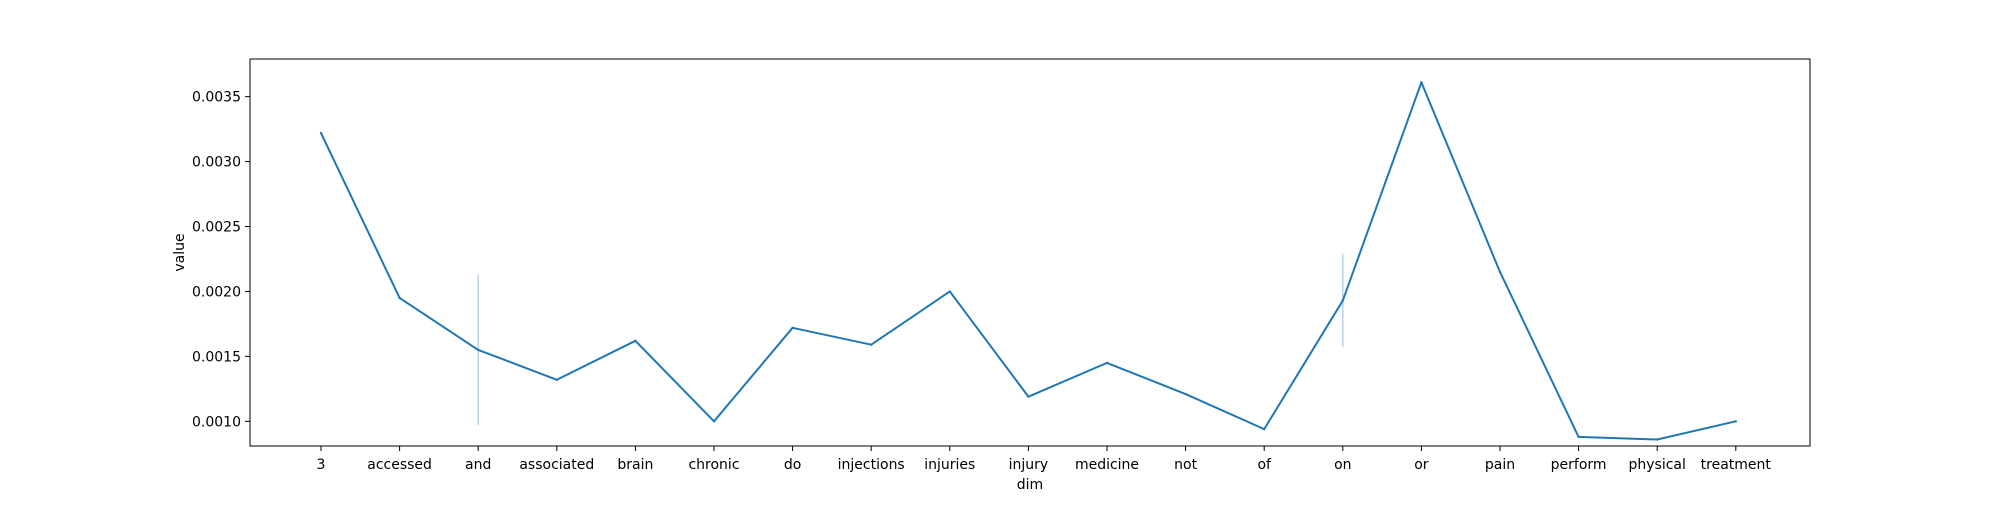 Image resolution: width=2000 pixels, height=505 pixels. Describe the element at coordinates (321, 465) in the screenshot. I see `x-tick-label: 3` at that location.